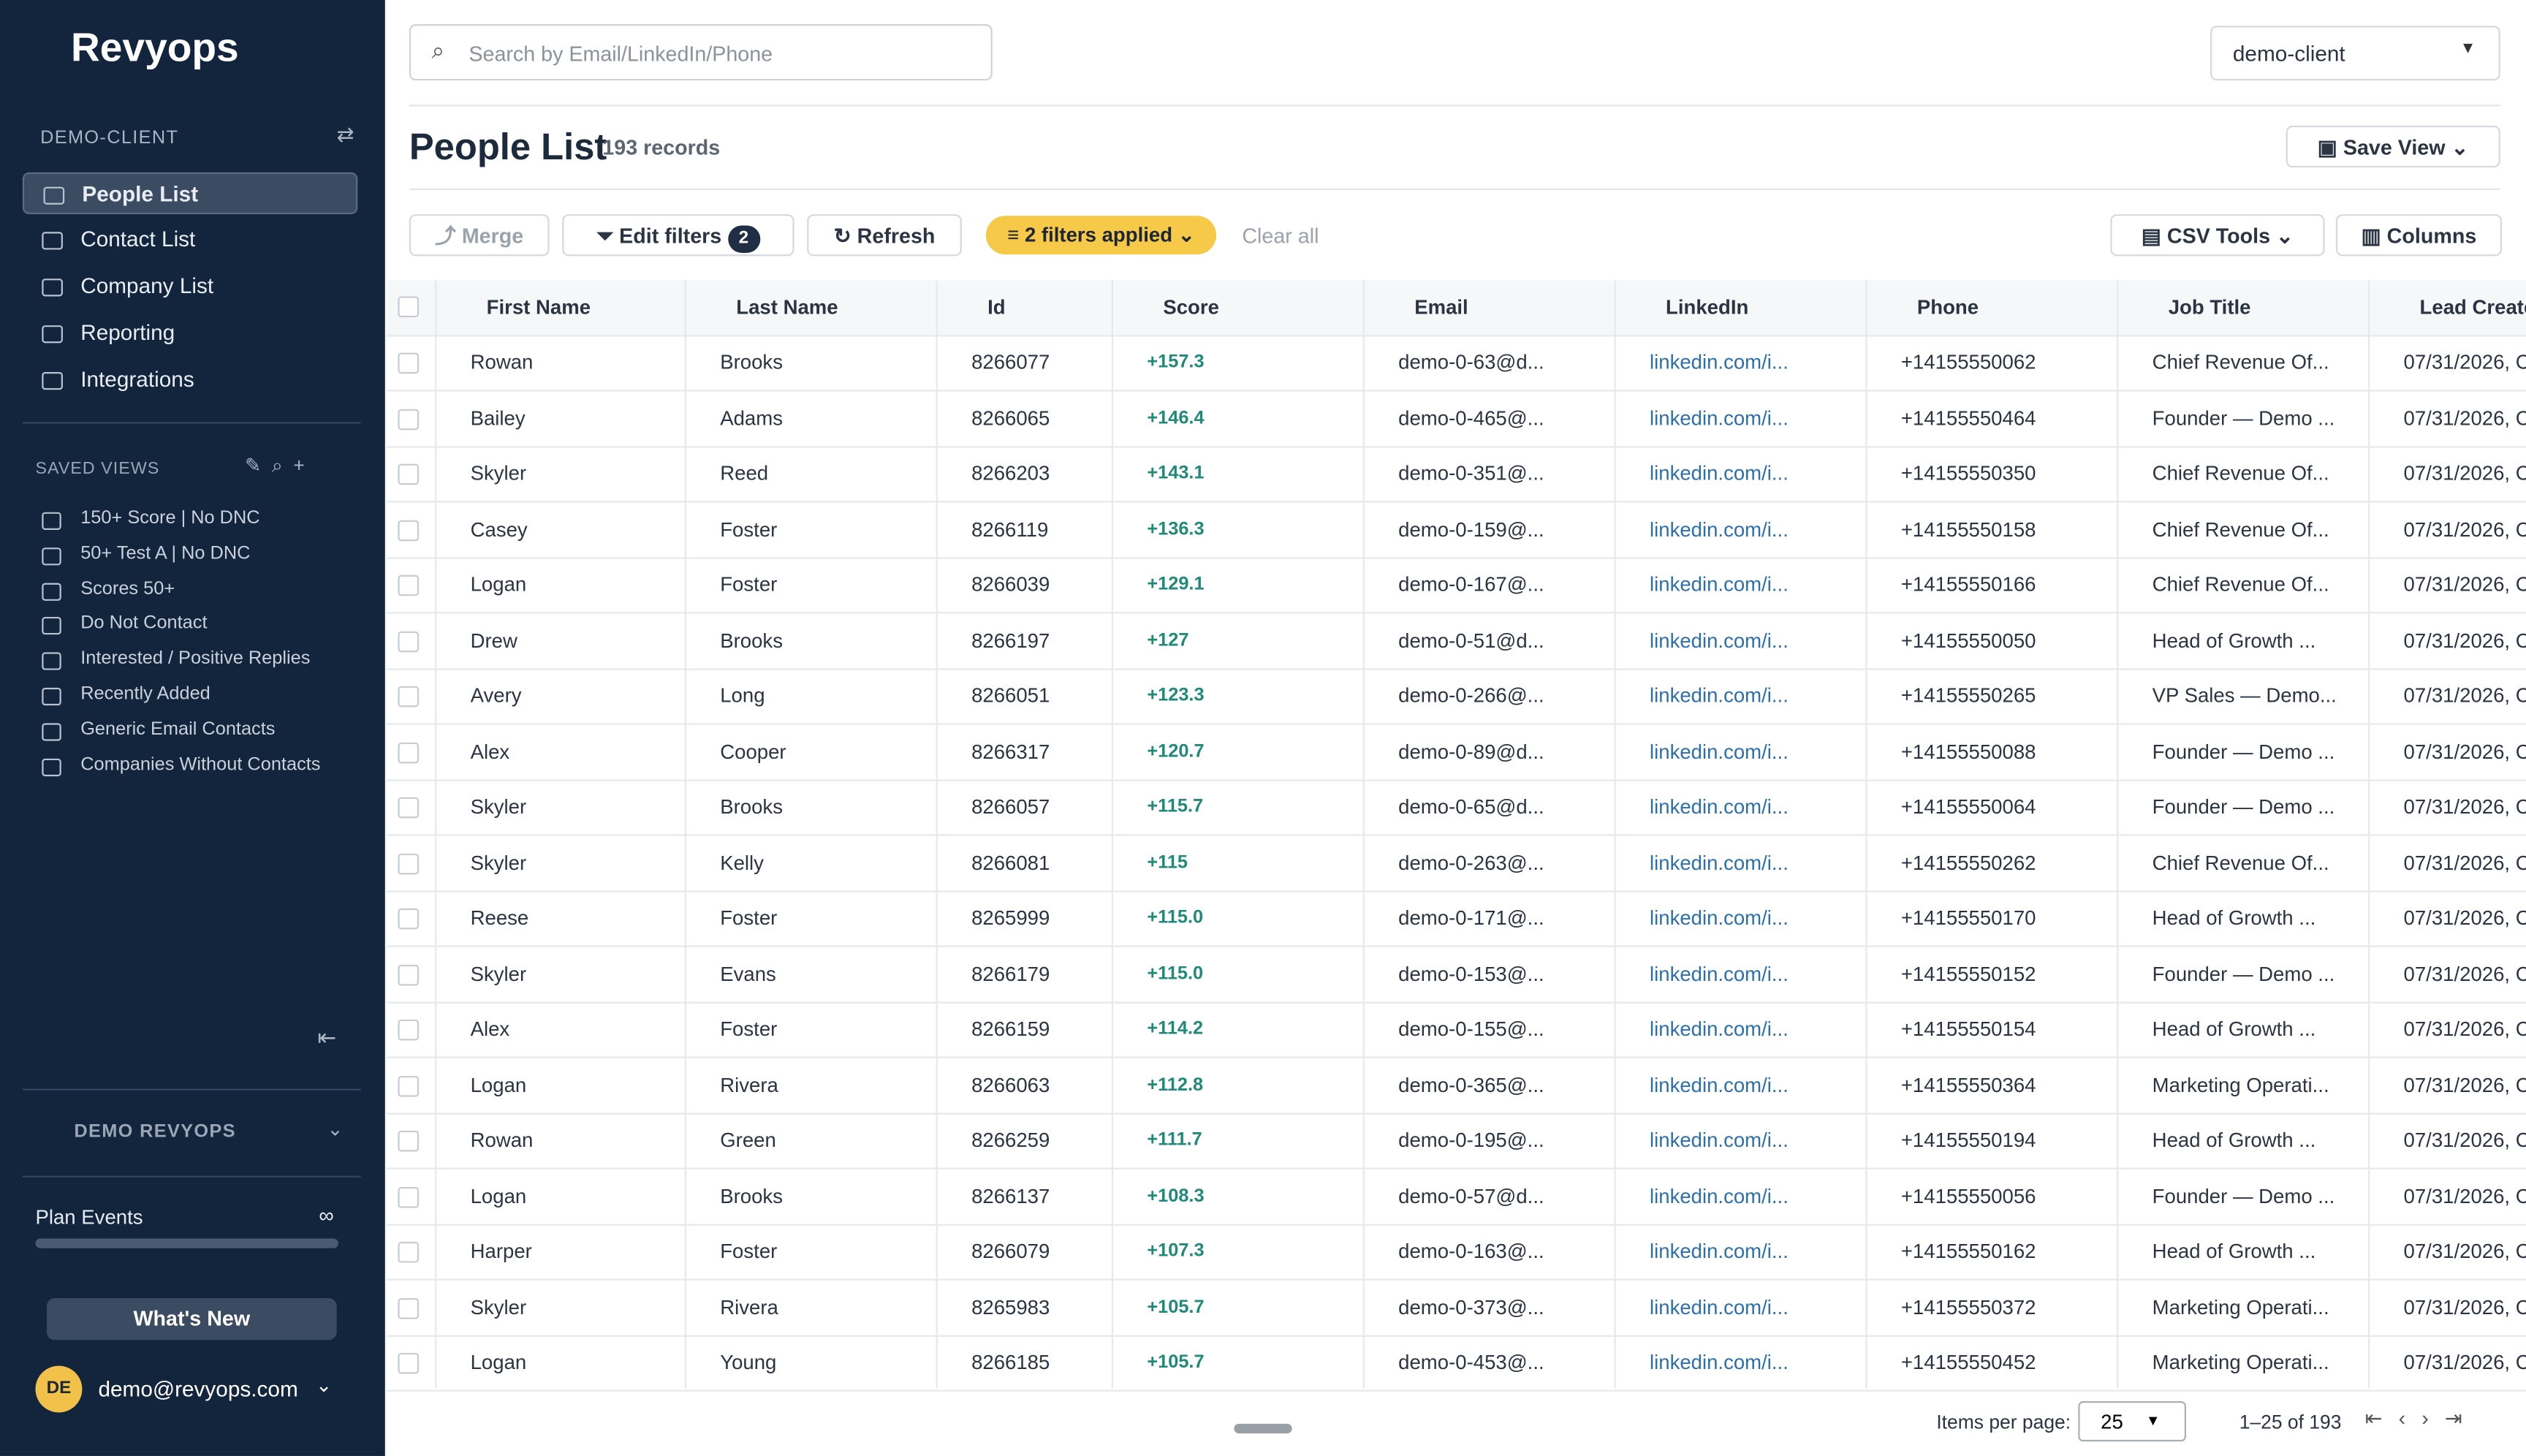 This screenshot has height=1456, width=2526. I want to click on save-view-button: ▣ Save View ⌄, so click(2393, 146).